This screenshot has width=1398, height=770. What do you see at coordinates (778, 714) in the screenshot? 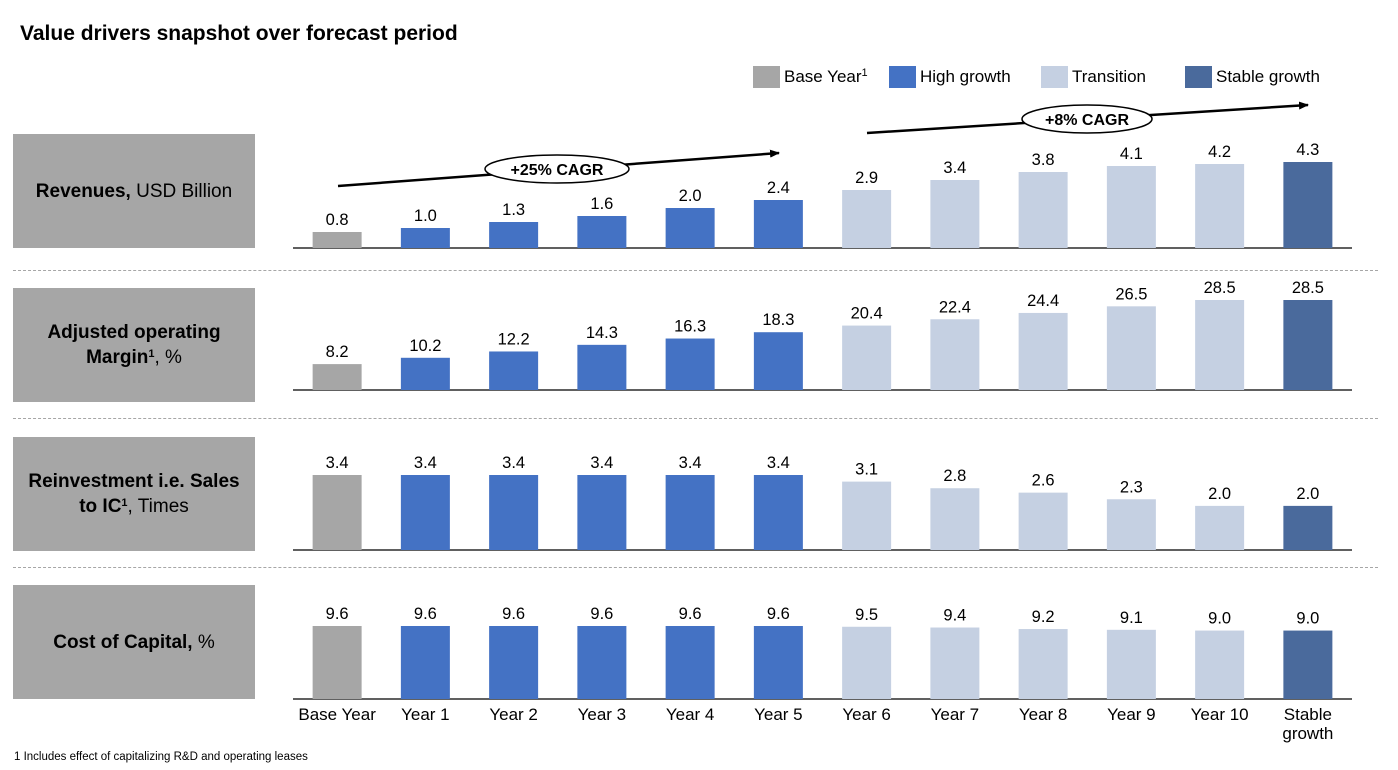
I see `category-label: Year 5` at bounding box center [778, 714].